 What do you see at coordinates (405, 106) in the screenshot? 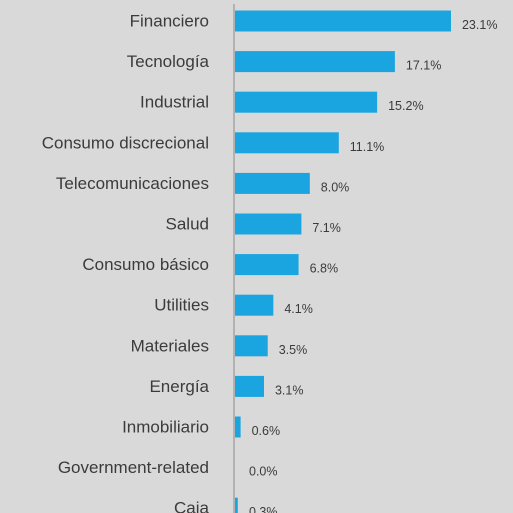
I see `value-label-industrial: 15.2%` at bounding box center [405, 106].